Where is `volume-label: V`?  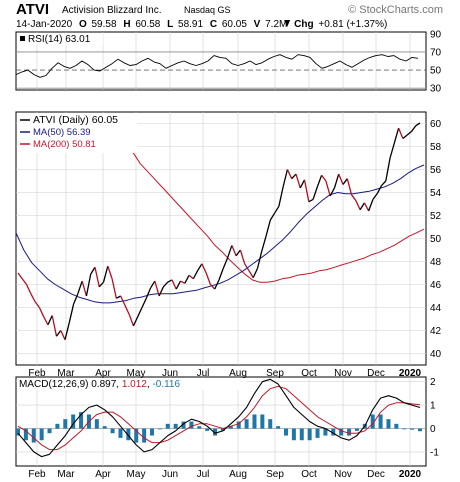
volume-label: V is located at coordinates (257, 24).